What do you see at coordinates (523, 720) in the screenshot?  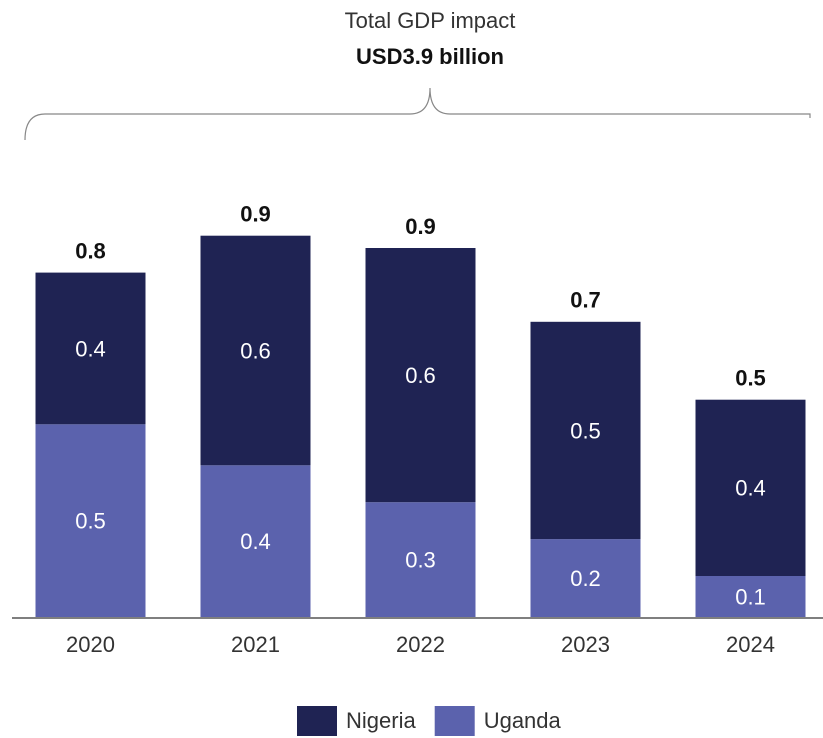 I see `legend-label: Uganda` at bounding box center [523, 720].